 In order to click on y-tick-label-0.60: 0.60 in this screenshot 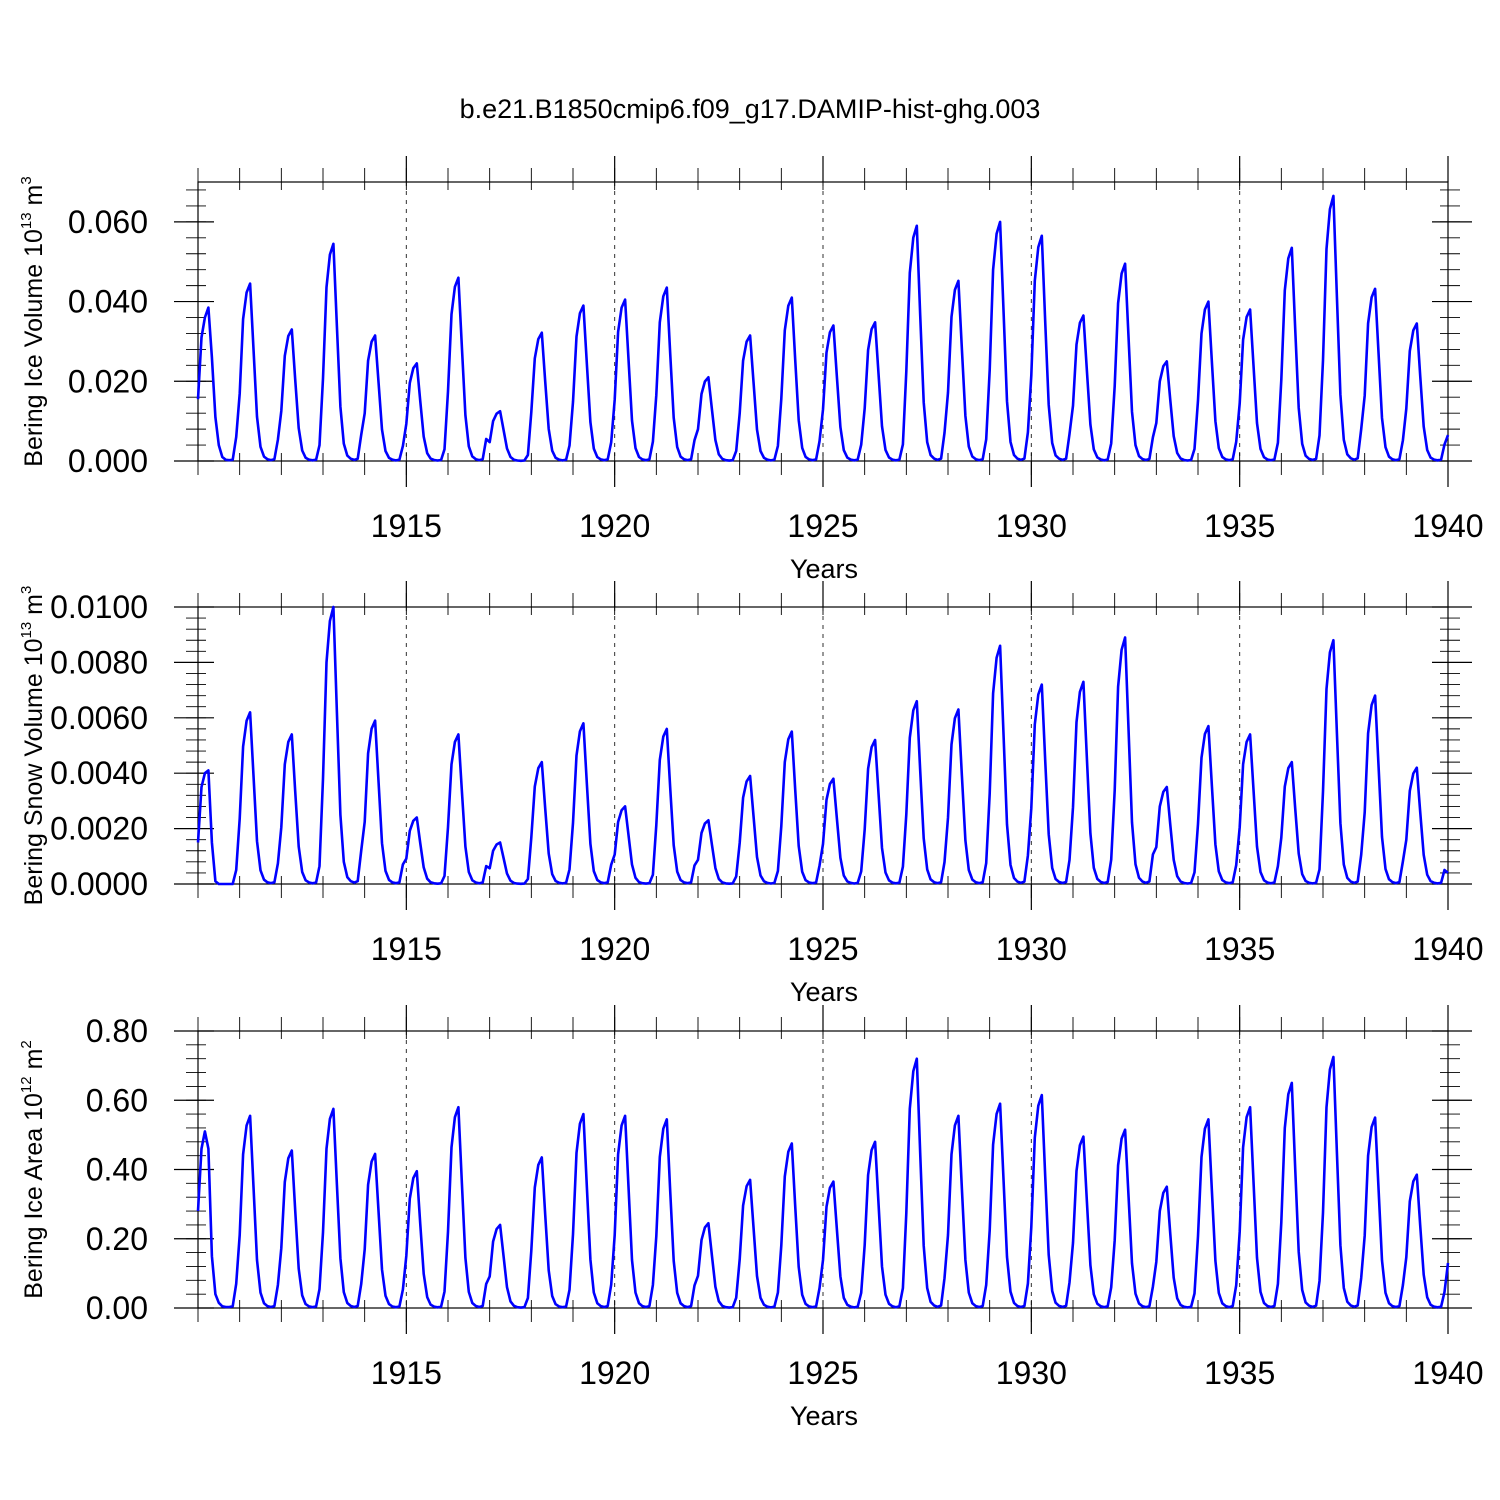, I will do `click(117, 1100)`.